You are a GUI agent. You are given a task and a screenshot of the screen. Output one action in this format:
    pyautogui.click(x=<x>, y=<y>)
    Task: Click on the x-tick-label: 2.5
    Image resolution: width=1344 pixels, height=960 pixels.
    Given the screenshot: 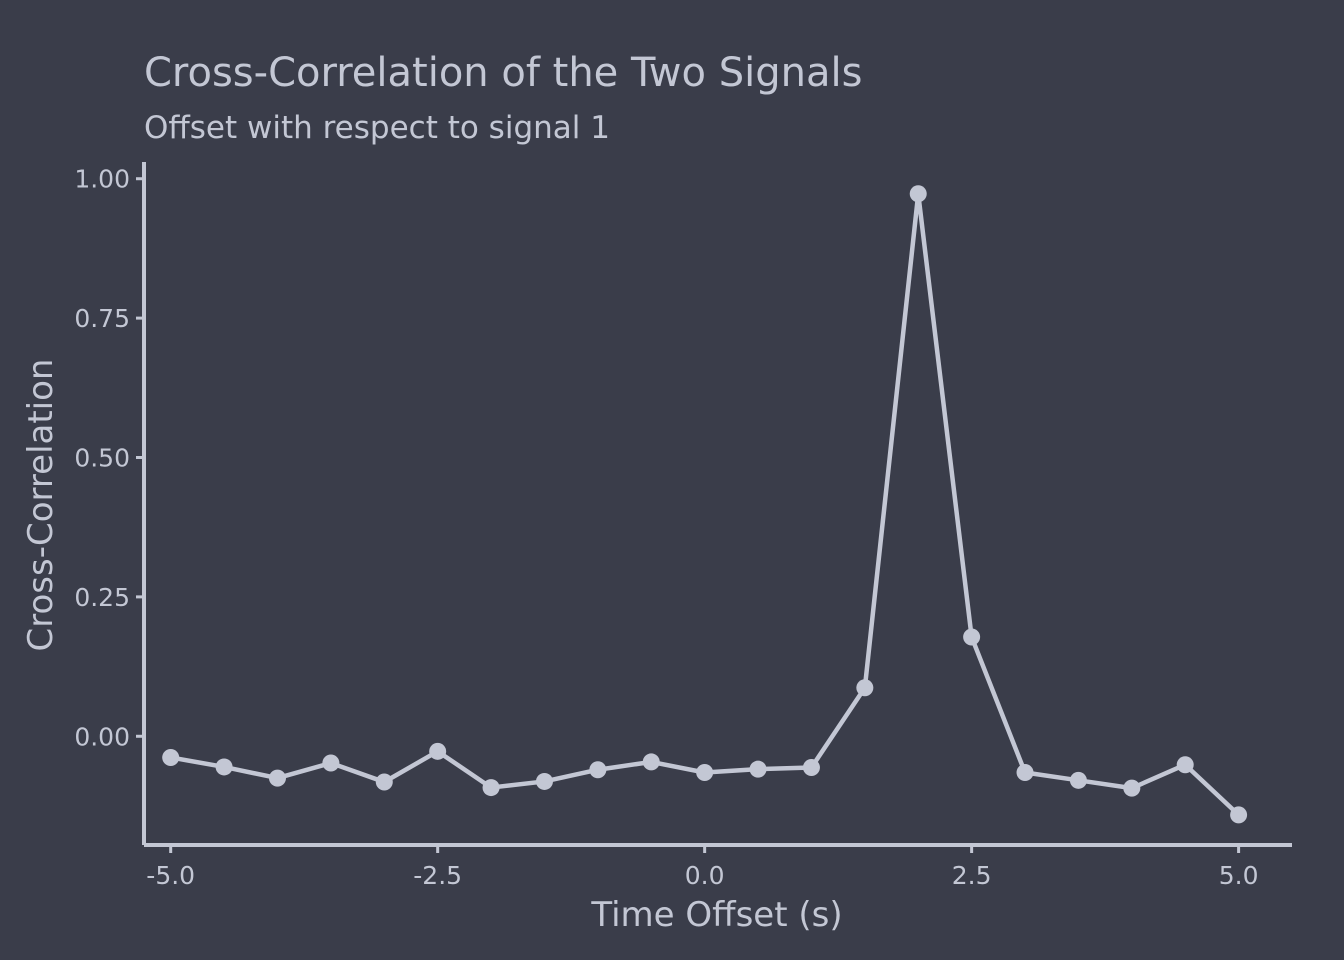 What is the action you would take?
    pyautogui.click(x=972, y=875)
    